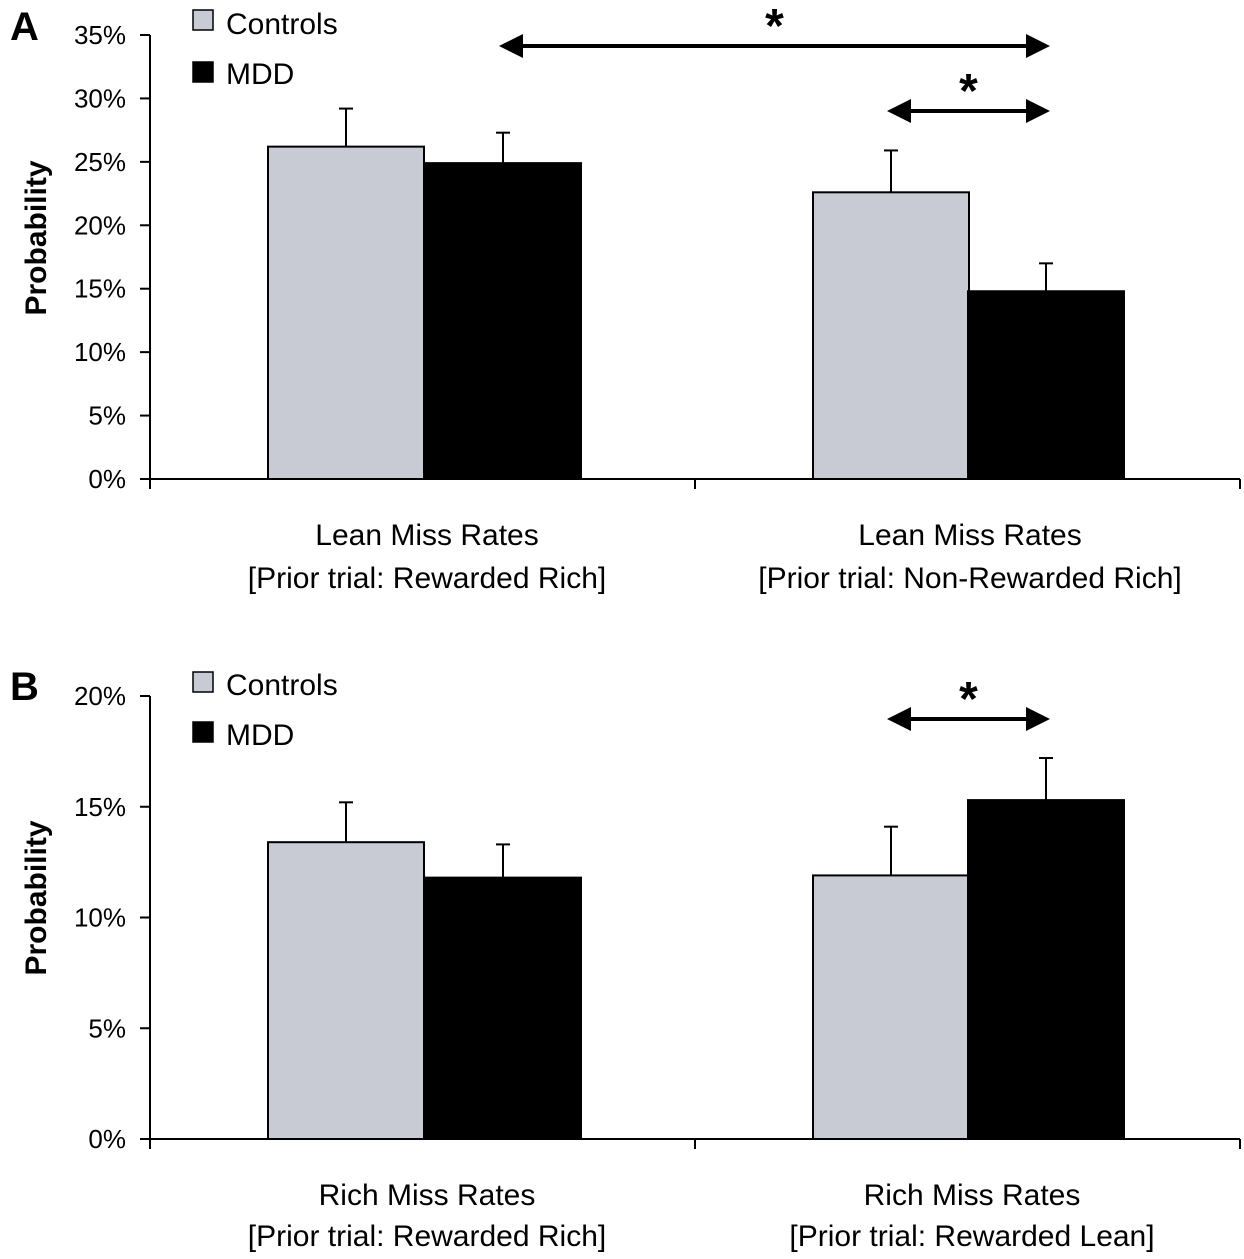 This screenshot has width=1244, height=1259. Describe the element at coordinates (100, 289) in the screenshot. I see `panel-a-y-tick-label-3: 15%` at that location.